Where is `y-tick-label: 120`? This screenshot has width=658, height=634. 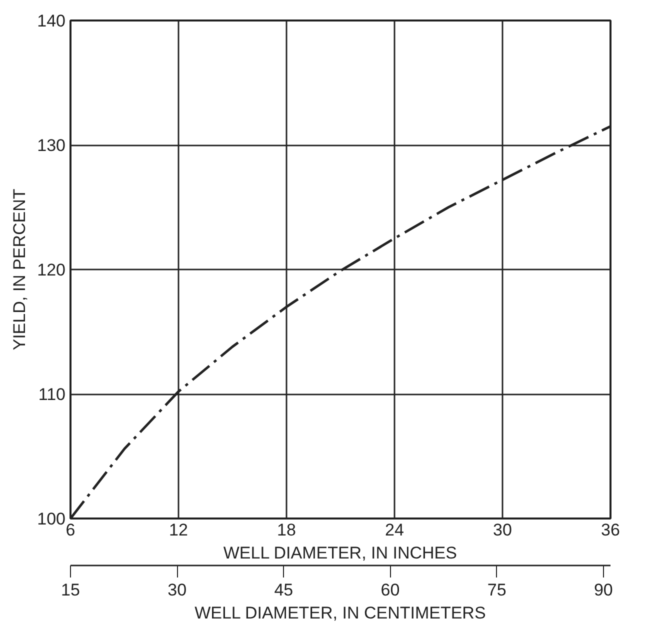 y-tick-label: 120 is located at coordinates (51, 270).